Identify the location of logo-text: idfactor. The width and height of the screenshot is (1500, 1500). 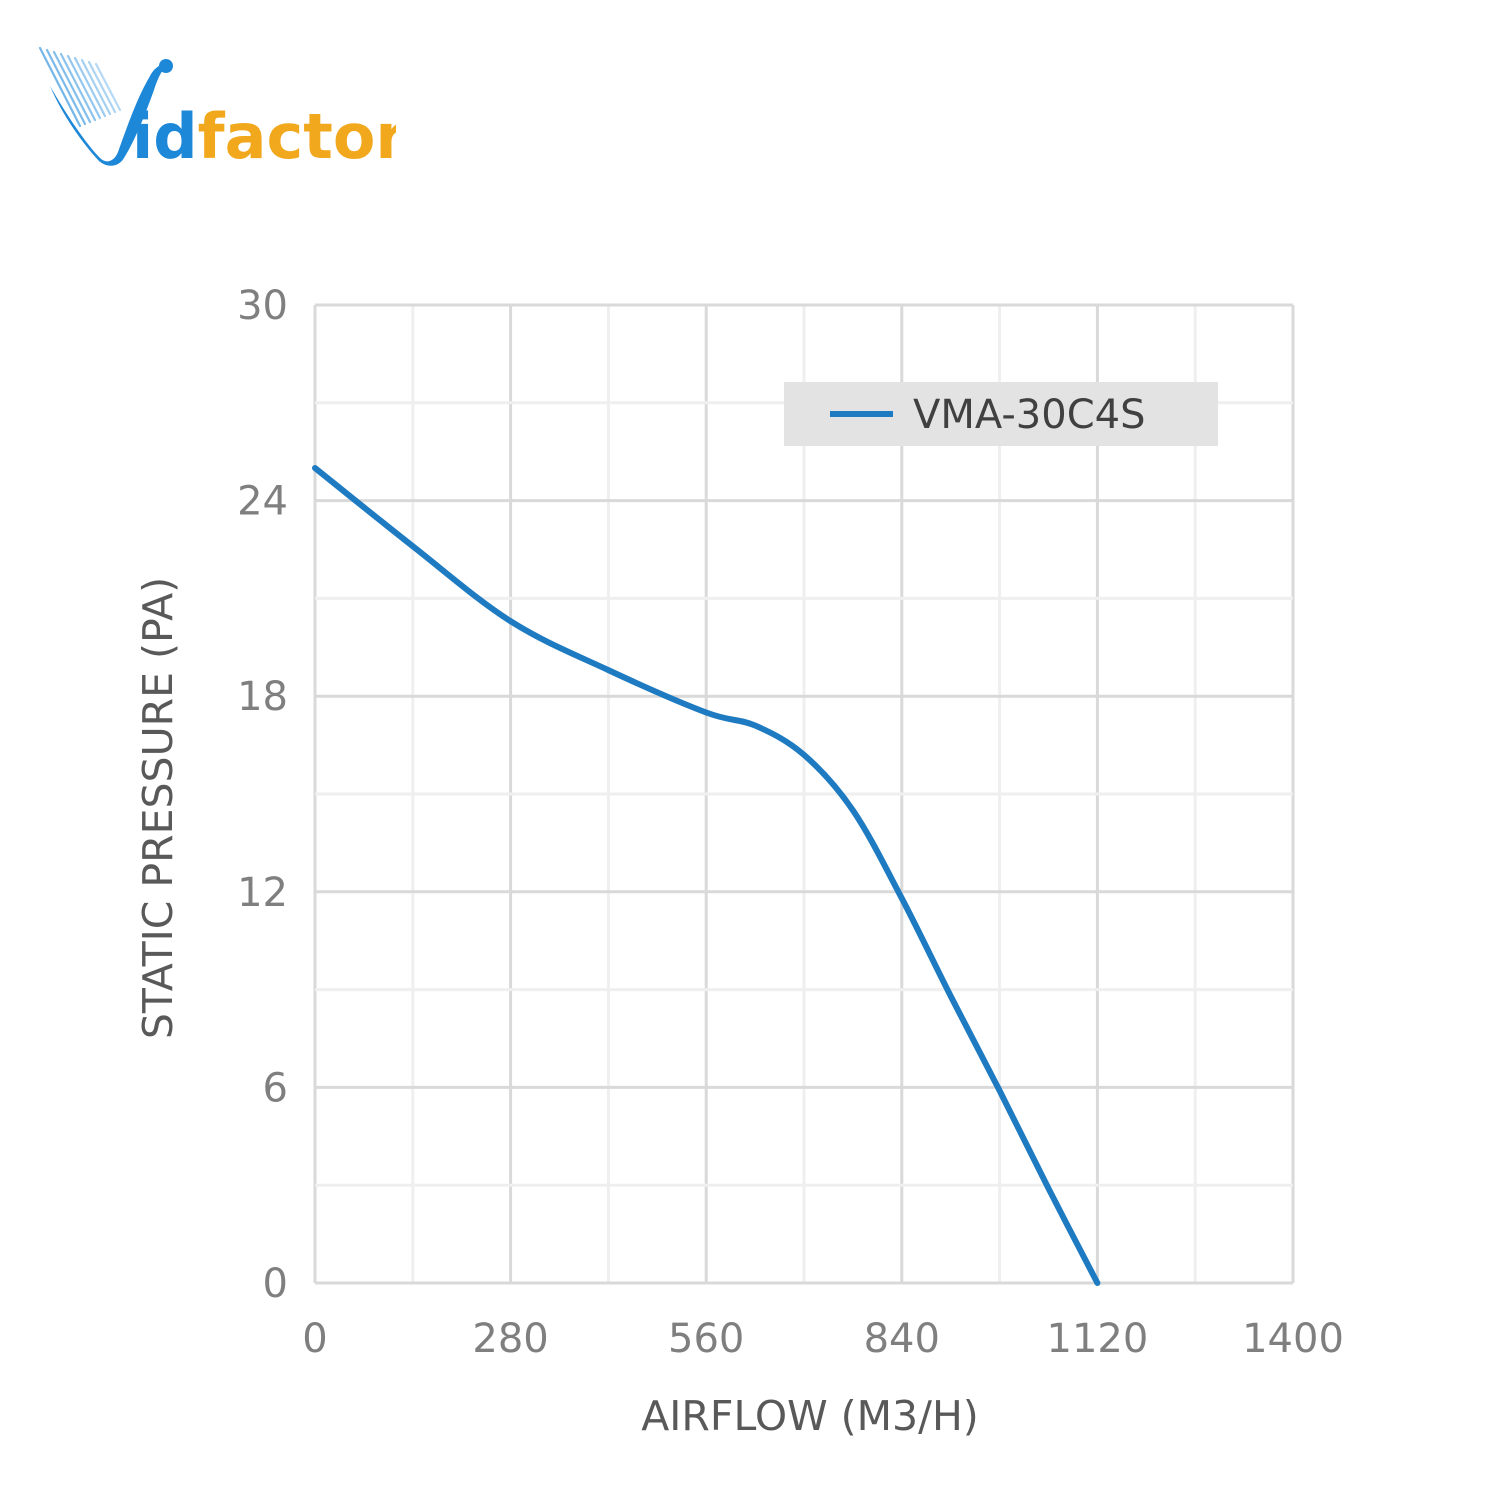
(264, 136).